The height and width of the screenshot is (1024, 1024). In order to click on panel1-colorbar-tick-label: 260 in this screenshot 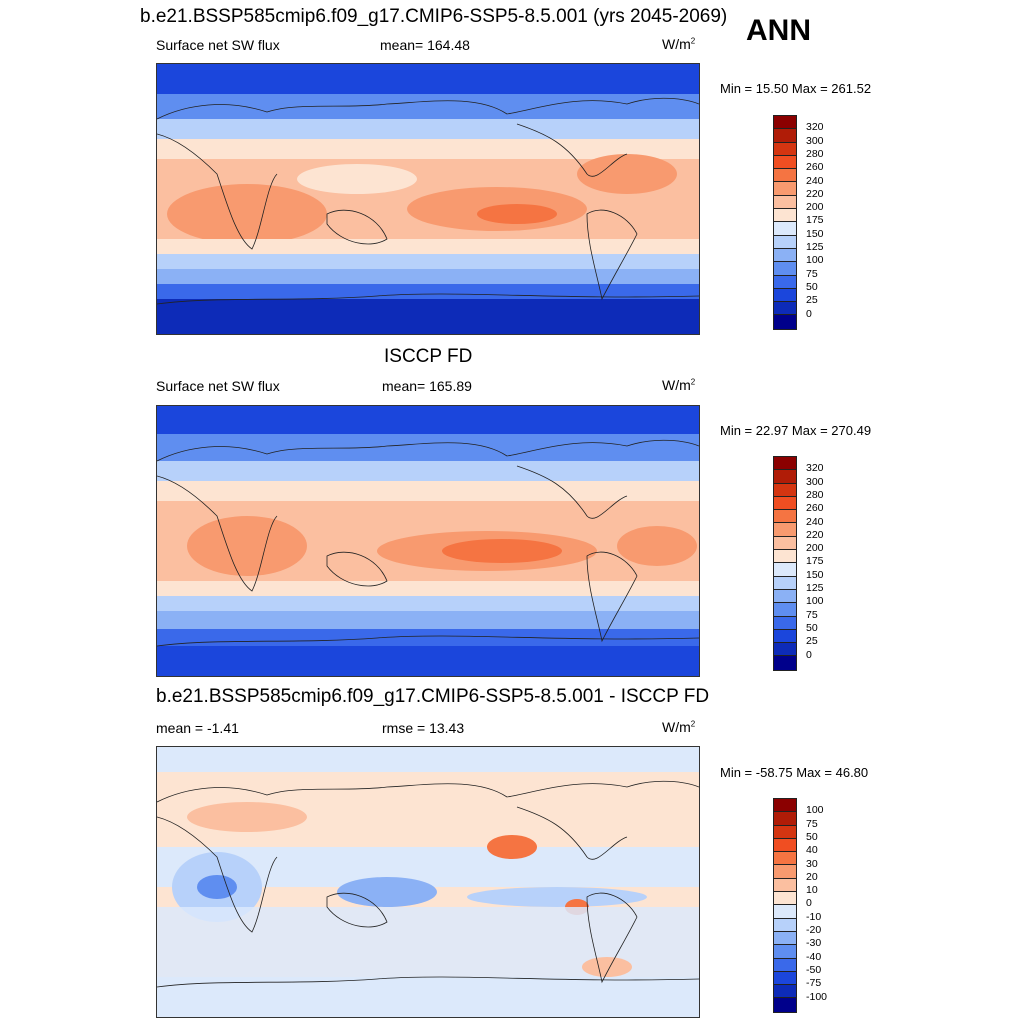, I will do `click(815, 167)`.